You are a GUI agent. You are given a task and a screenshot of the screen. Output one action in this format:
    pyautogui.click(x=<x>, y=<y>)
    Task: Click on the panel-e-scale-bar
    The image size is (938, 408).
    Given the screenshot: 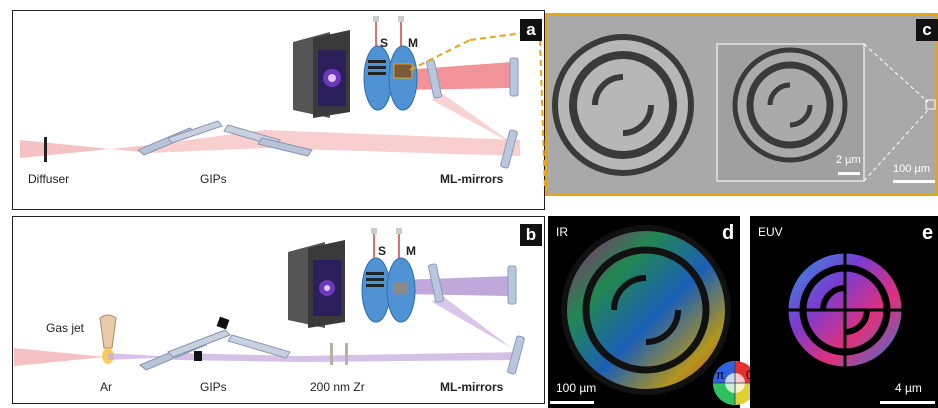 What is the action you would take?
    pyautogui.click(x=907, y=402)
    